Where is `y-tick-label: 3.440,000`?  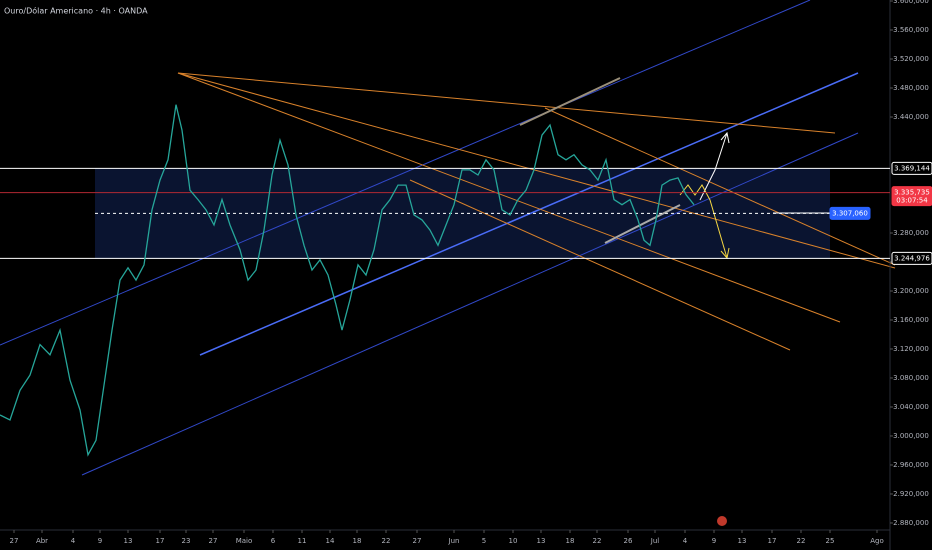 y-tick-label: 3.440,000 is located at coordinates (911, 117).